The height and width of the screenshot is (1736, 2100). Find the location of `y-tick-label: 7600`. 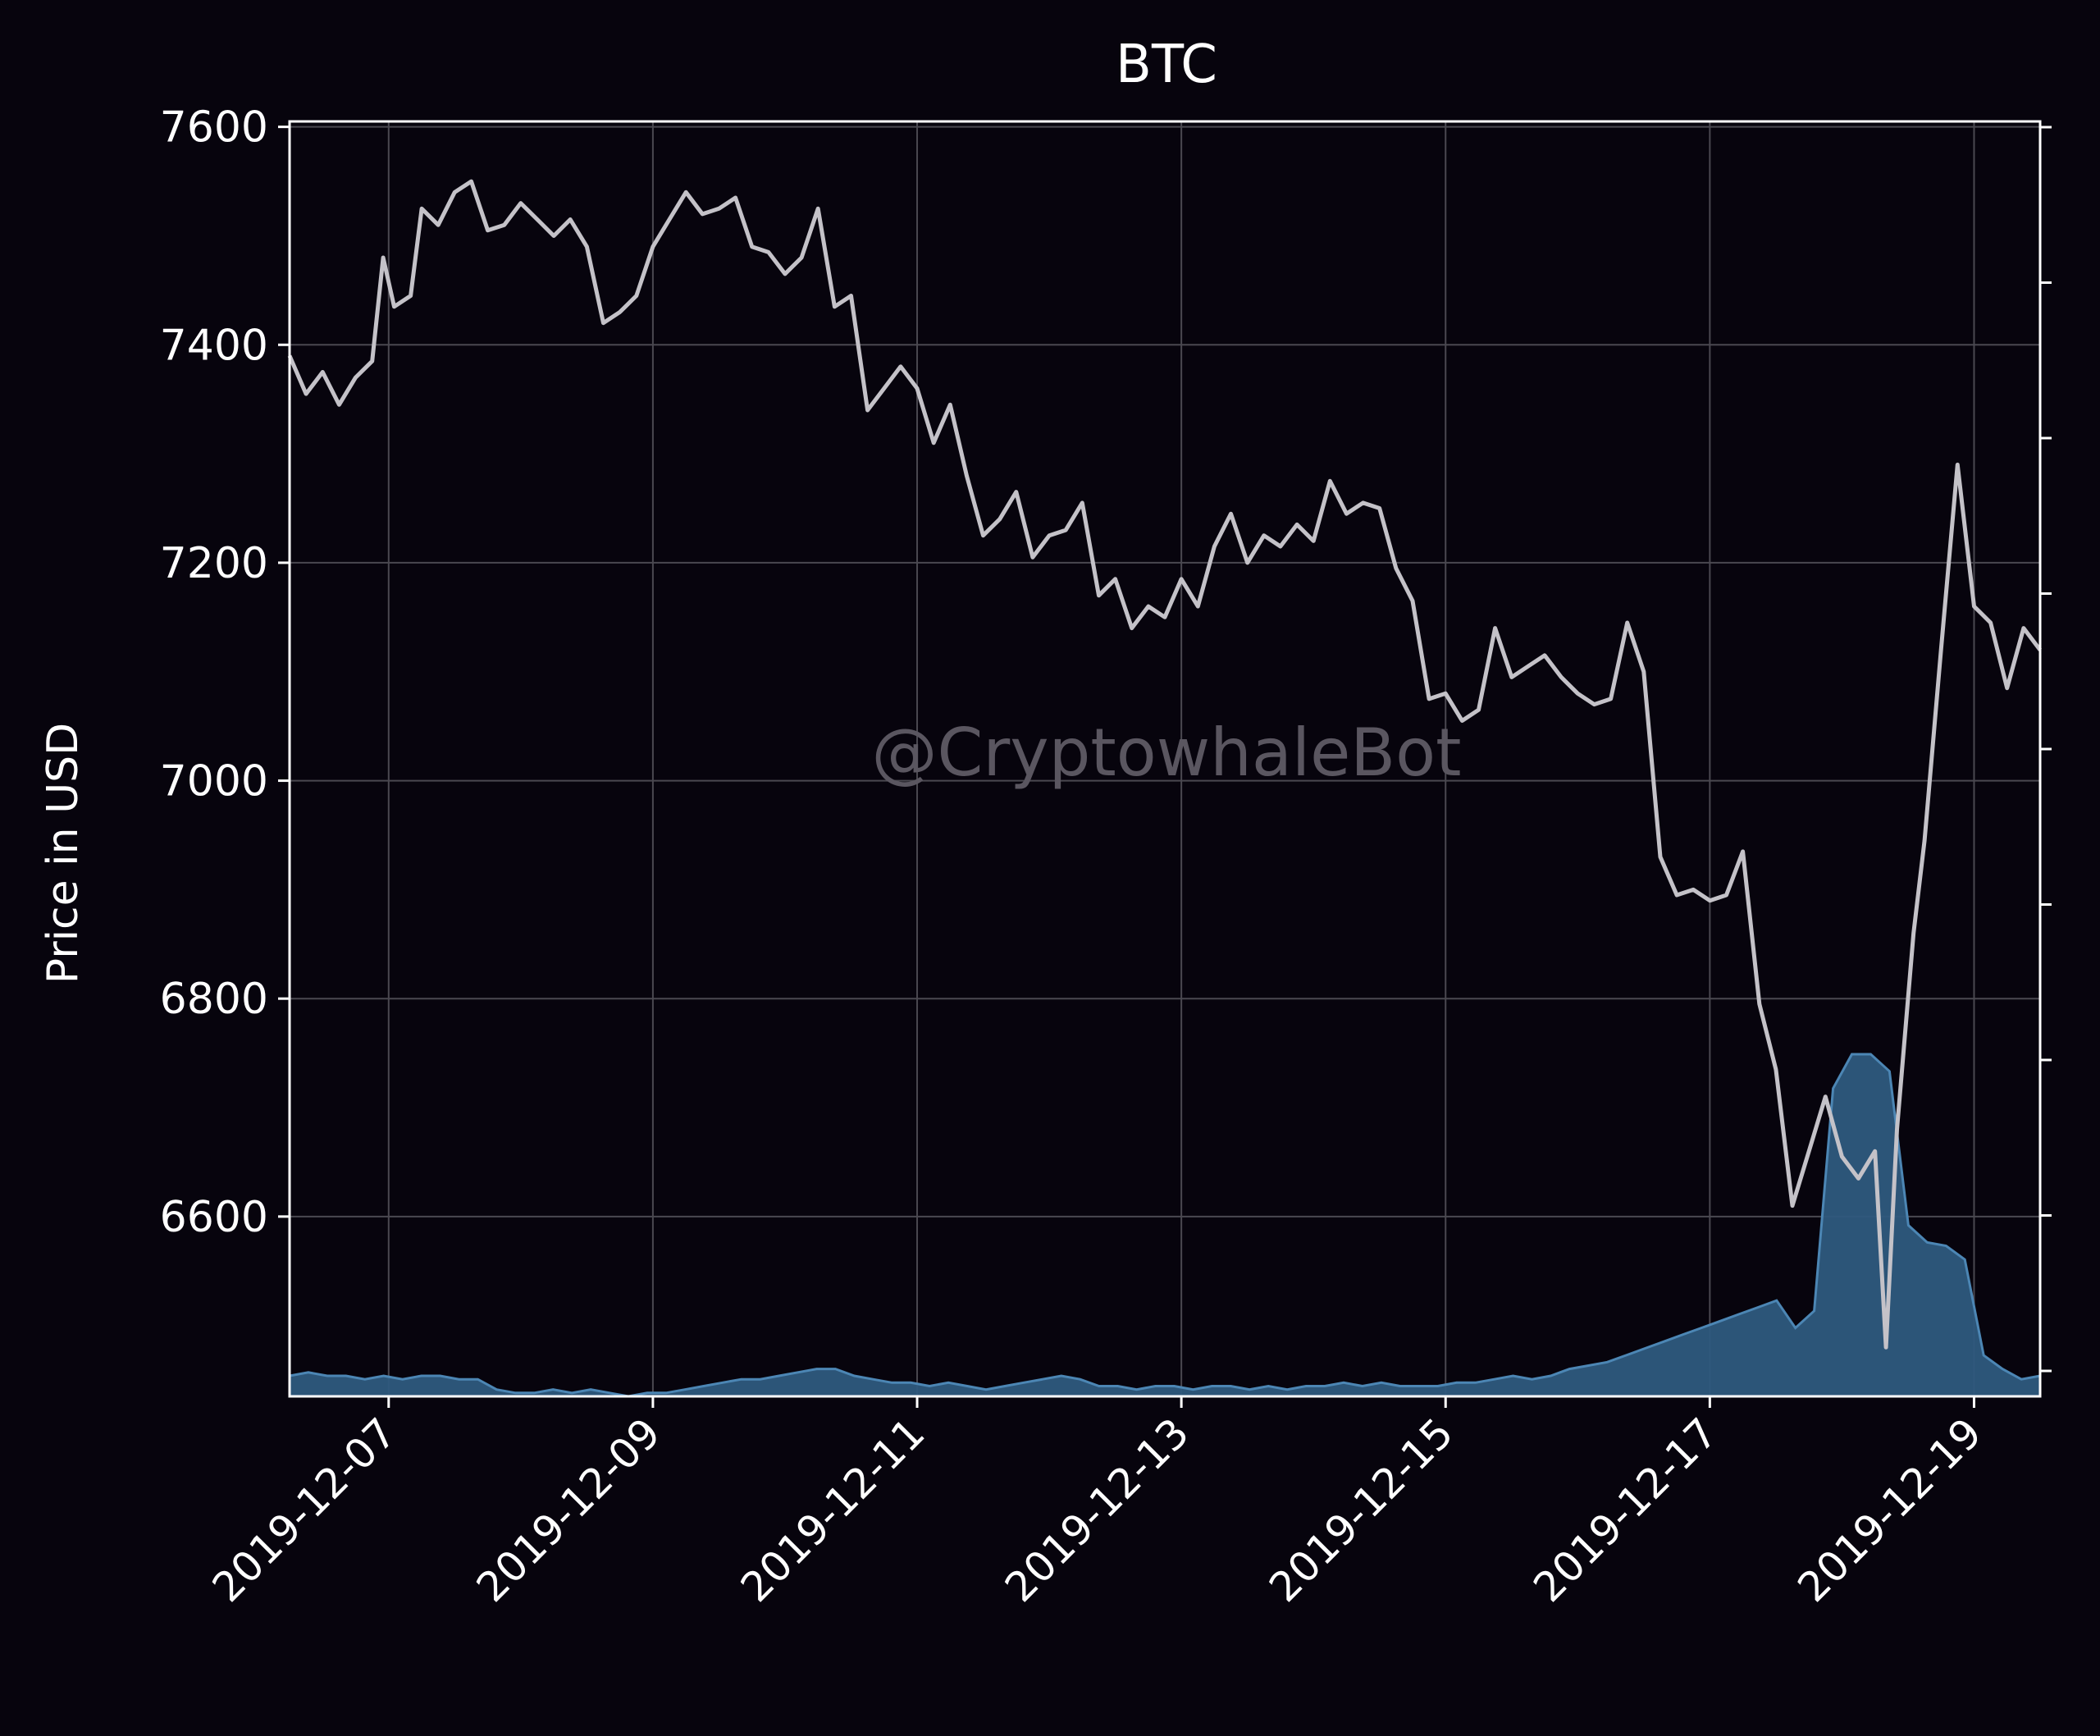

y-tick-label: 7600 is located at coordinates (214, 128).